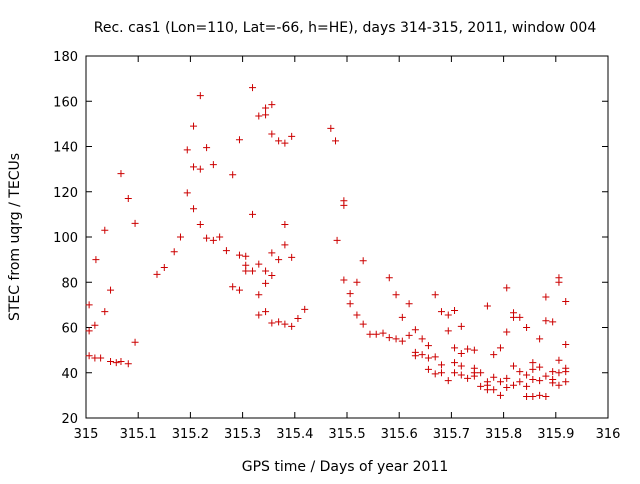  Describe the element at coordinates (345, 467) in the screenshot. I see `x-axis-label: GPS time / Days of year 2011` at that location.